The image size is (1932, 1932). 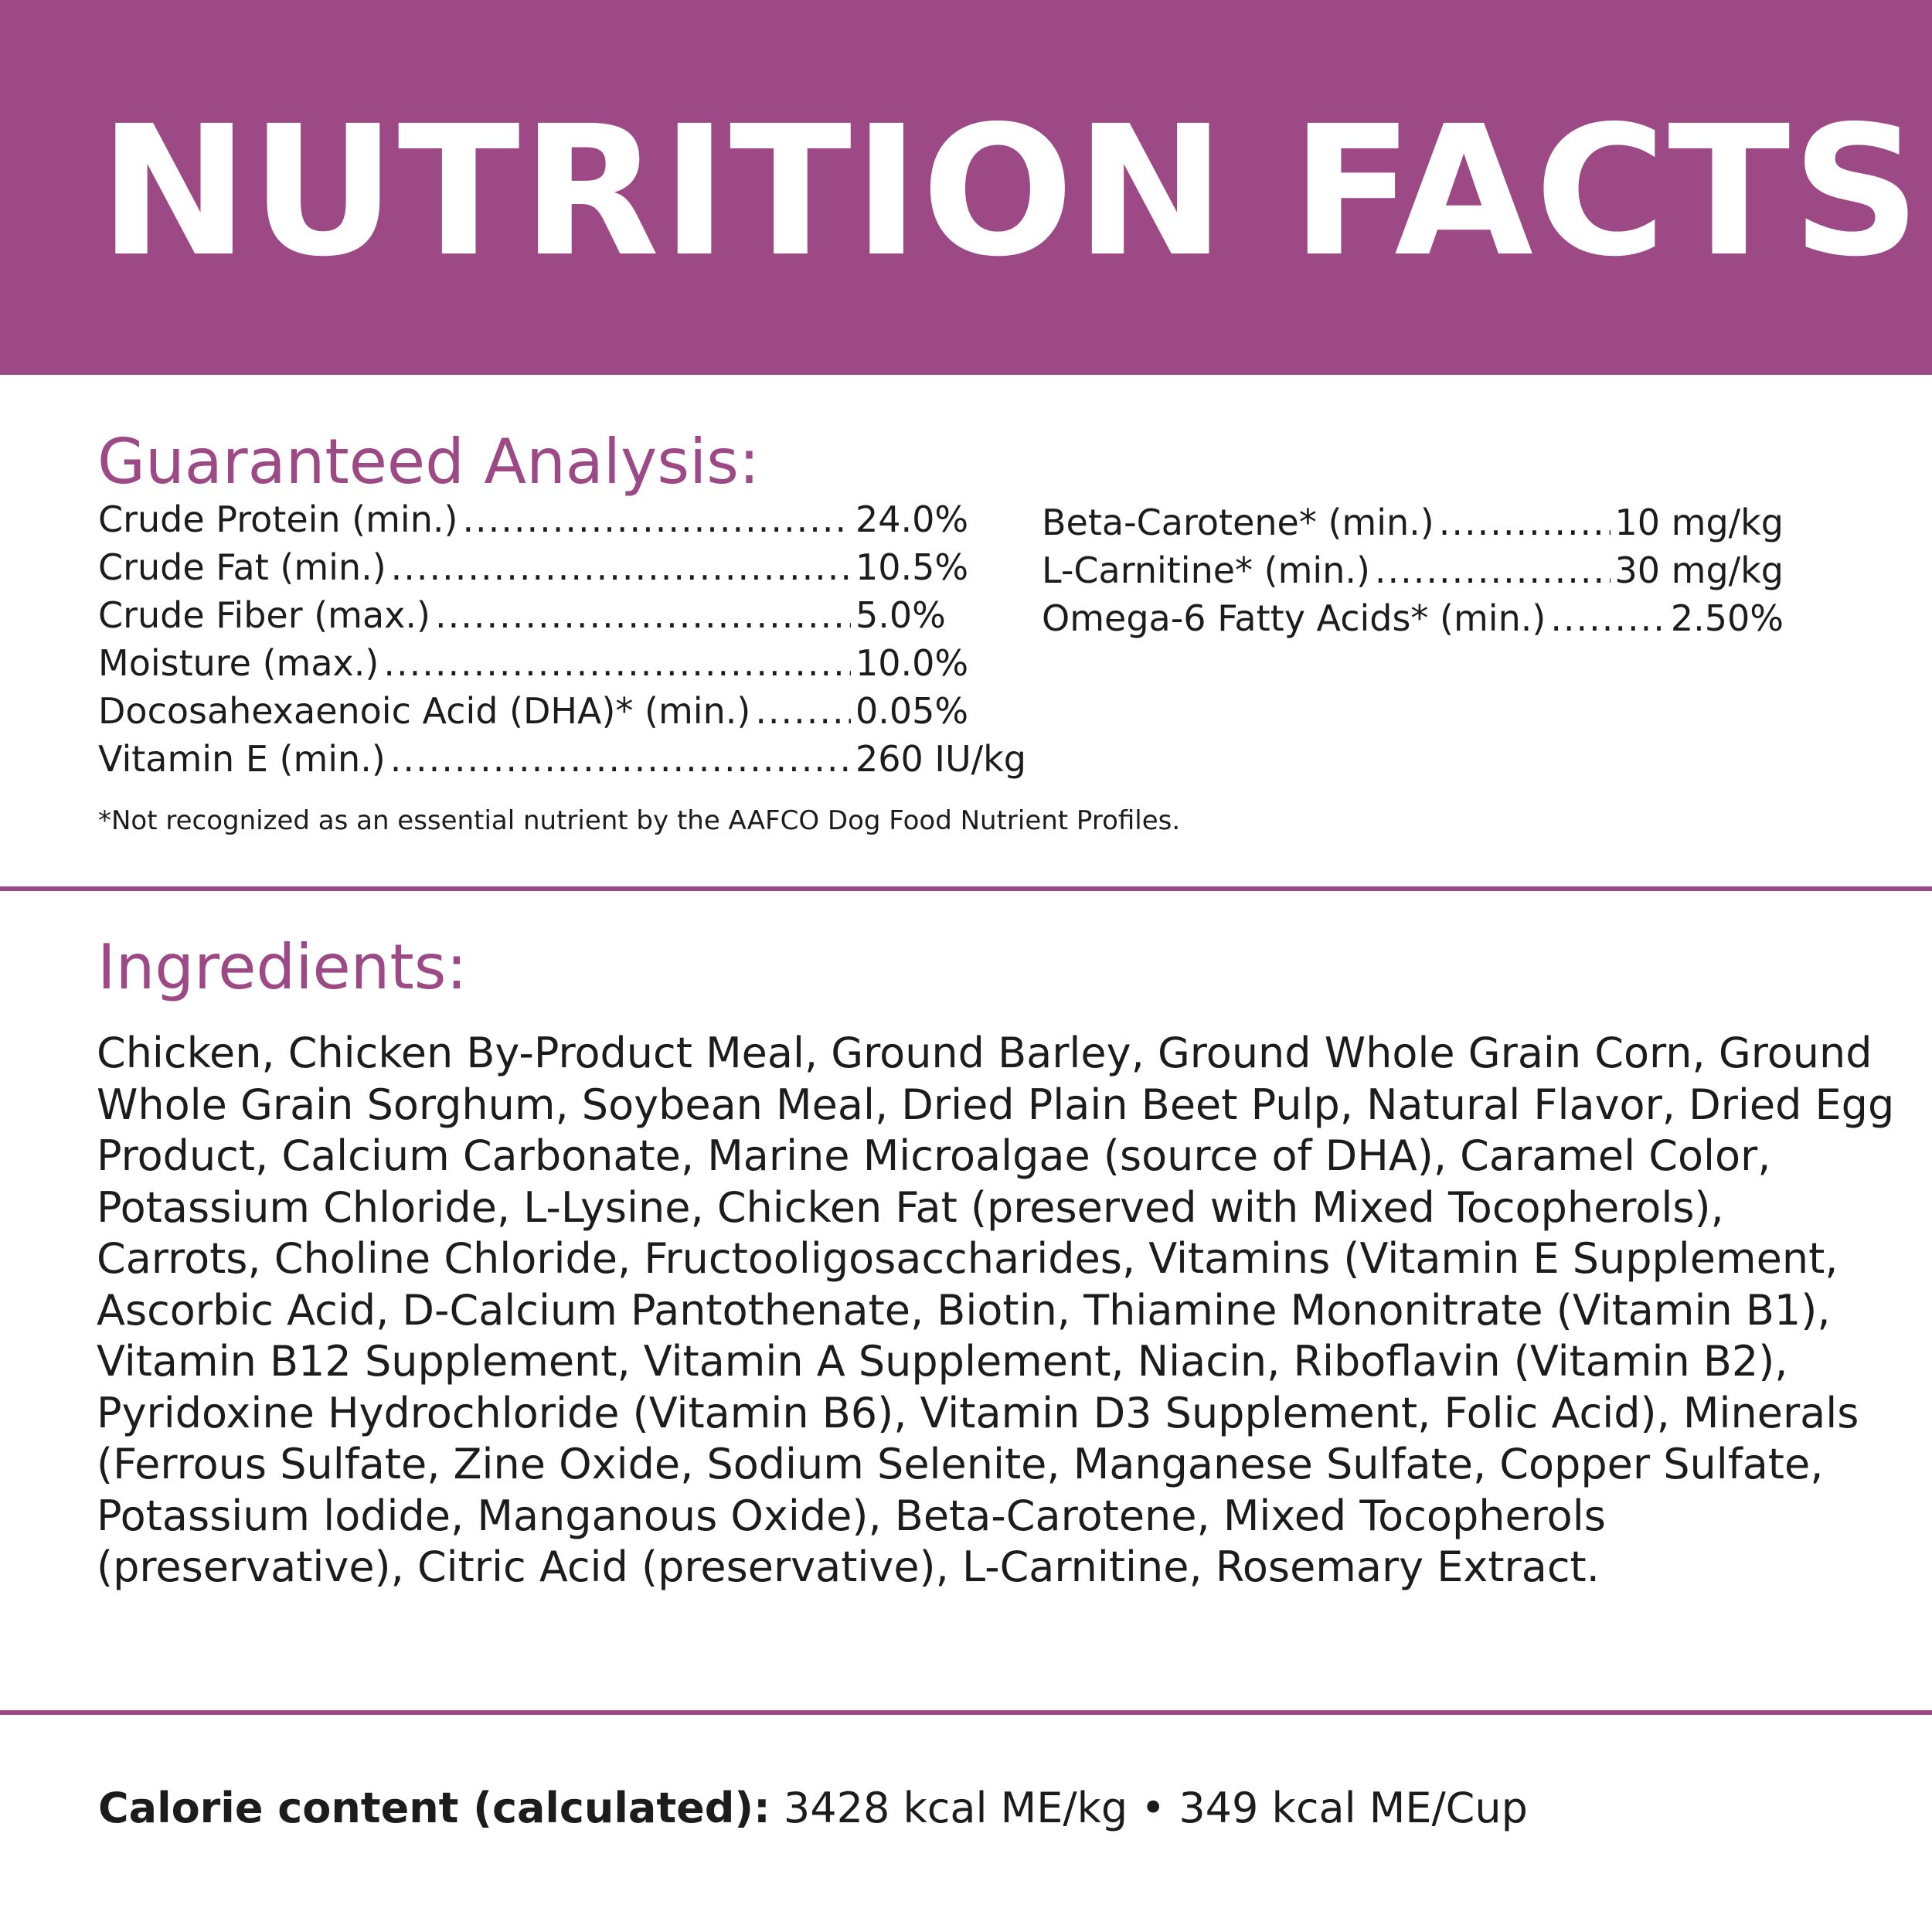 What do you see at coordinates (912, 663) in the screenshot?
I see `nutrient-value: 10.0%` at bounding box center [912, 663].